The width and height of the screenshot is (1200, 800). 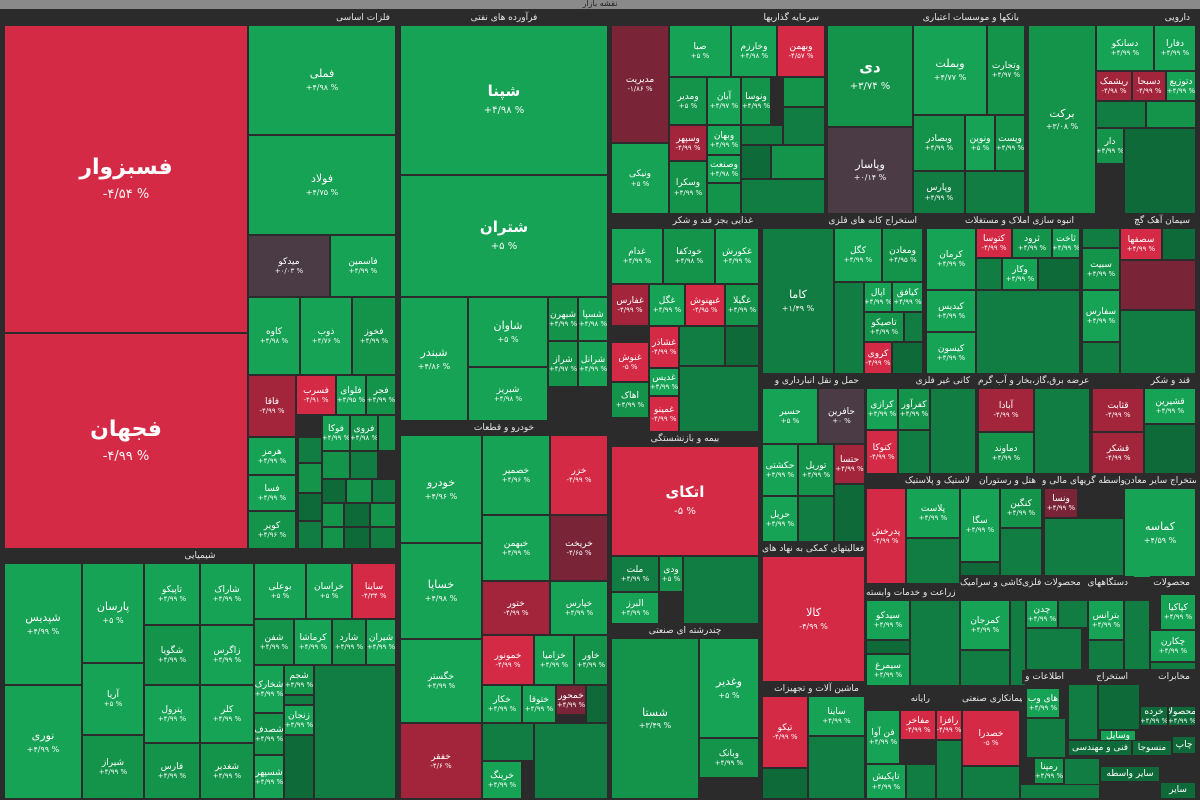 I want to click on stock-tile: وغدیر +۵ %, so click(x=729, y=688).